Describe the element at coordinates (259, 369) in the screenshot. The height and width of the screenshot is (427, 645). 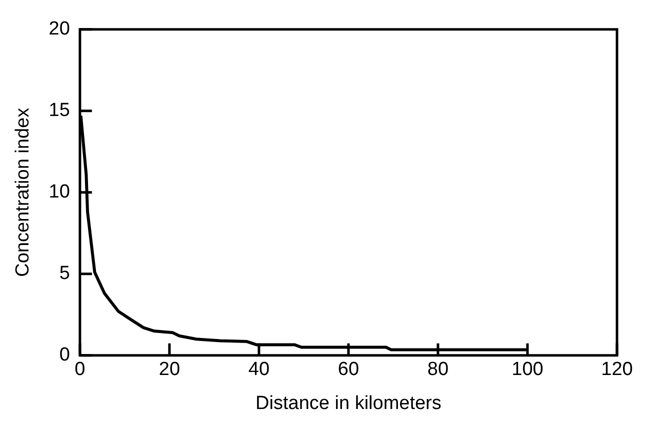
I see `x-tick-label: 40` at that location.